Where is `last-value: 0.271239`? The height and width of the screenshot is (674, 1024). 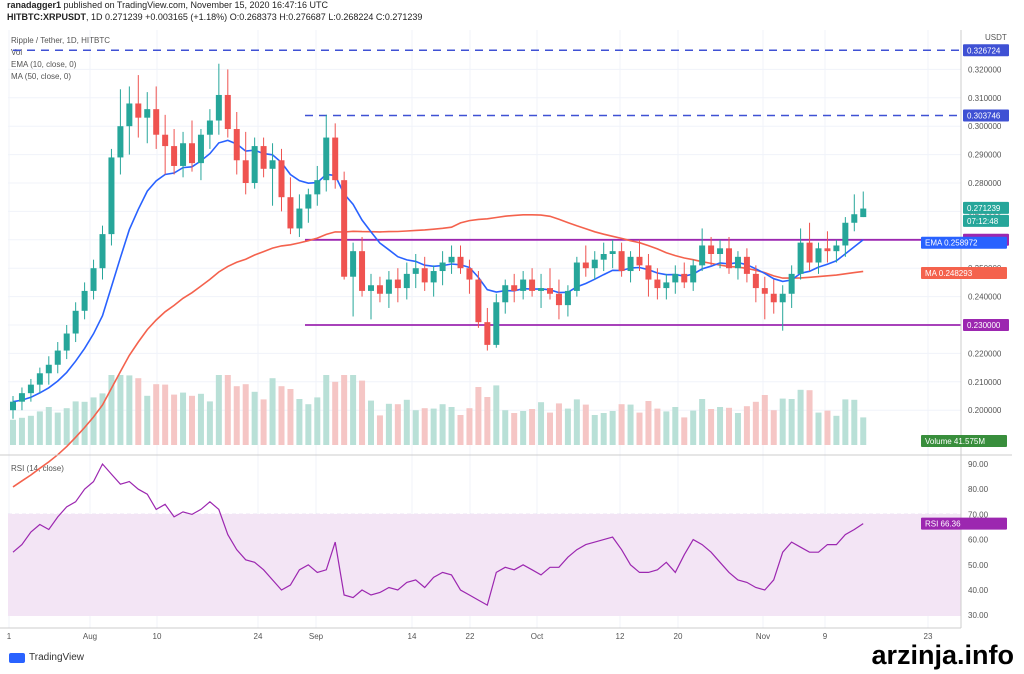
last-value: 0.271239 is located at coordinates (124, 17).